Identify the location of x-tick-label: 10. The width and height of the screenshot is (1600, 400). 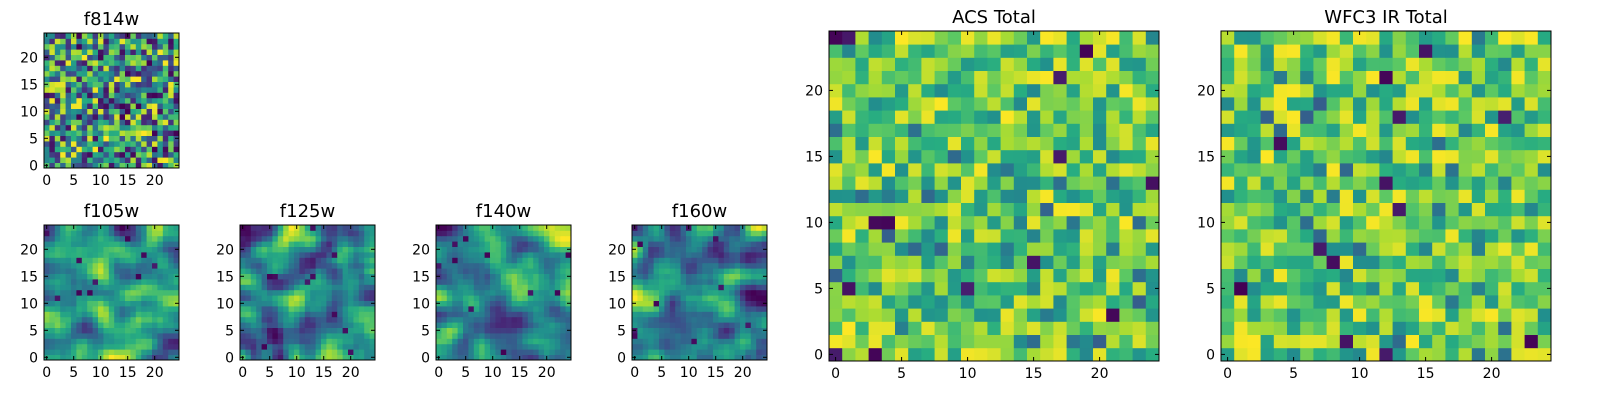
(689, 373).